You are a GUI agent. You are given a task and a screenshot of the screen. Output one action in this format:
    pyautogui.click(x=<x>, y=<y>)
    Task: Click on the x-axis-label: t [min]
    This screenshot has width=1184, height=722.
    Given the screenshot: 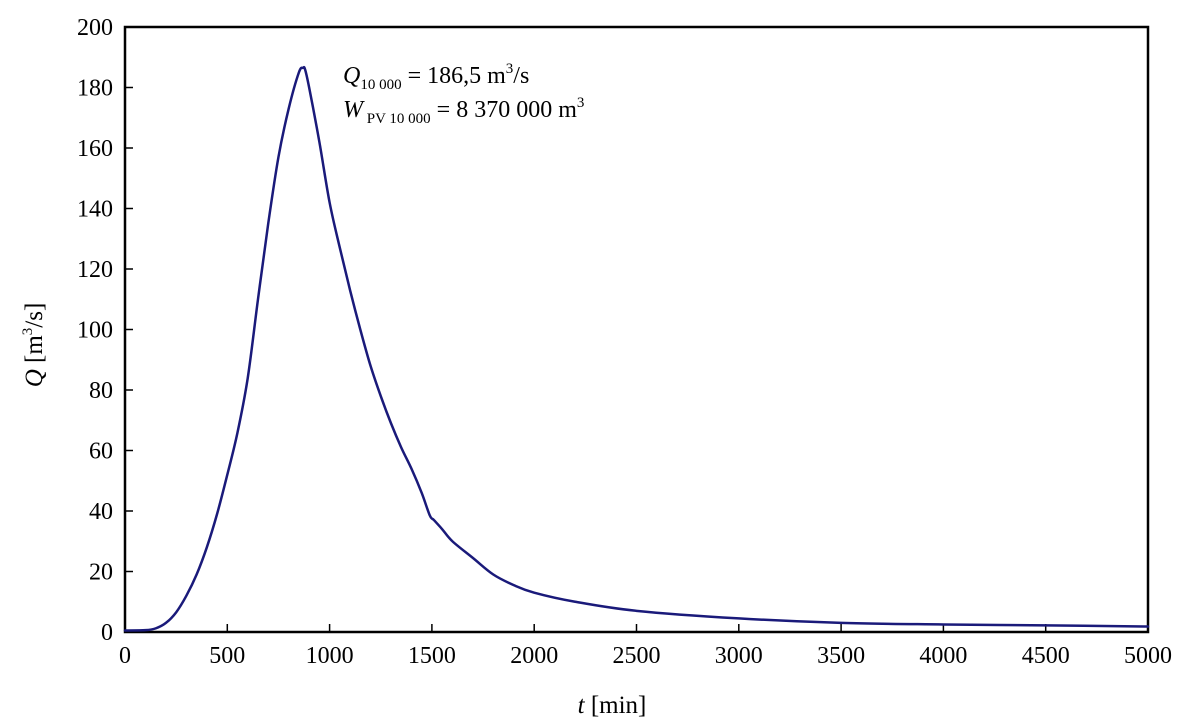 What is the action you would take?
    pyautogui.click(x=612, y=705)
    